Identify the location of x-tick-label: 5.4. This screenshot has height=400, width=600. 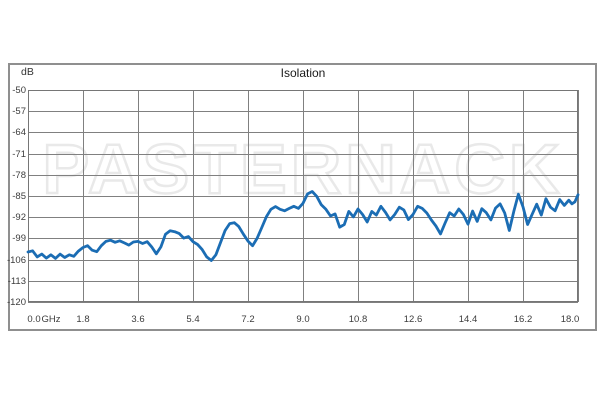
(193, 319).